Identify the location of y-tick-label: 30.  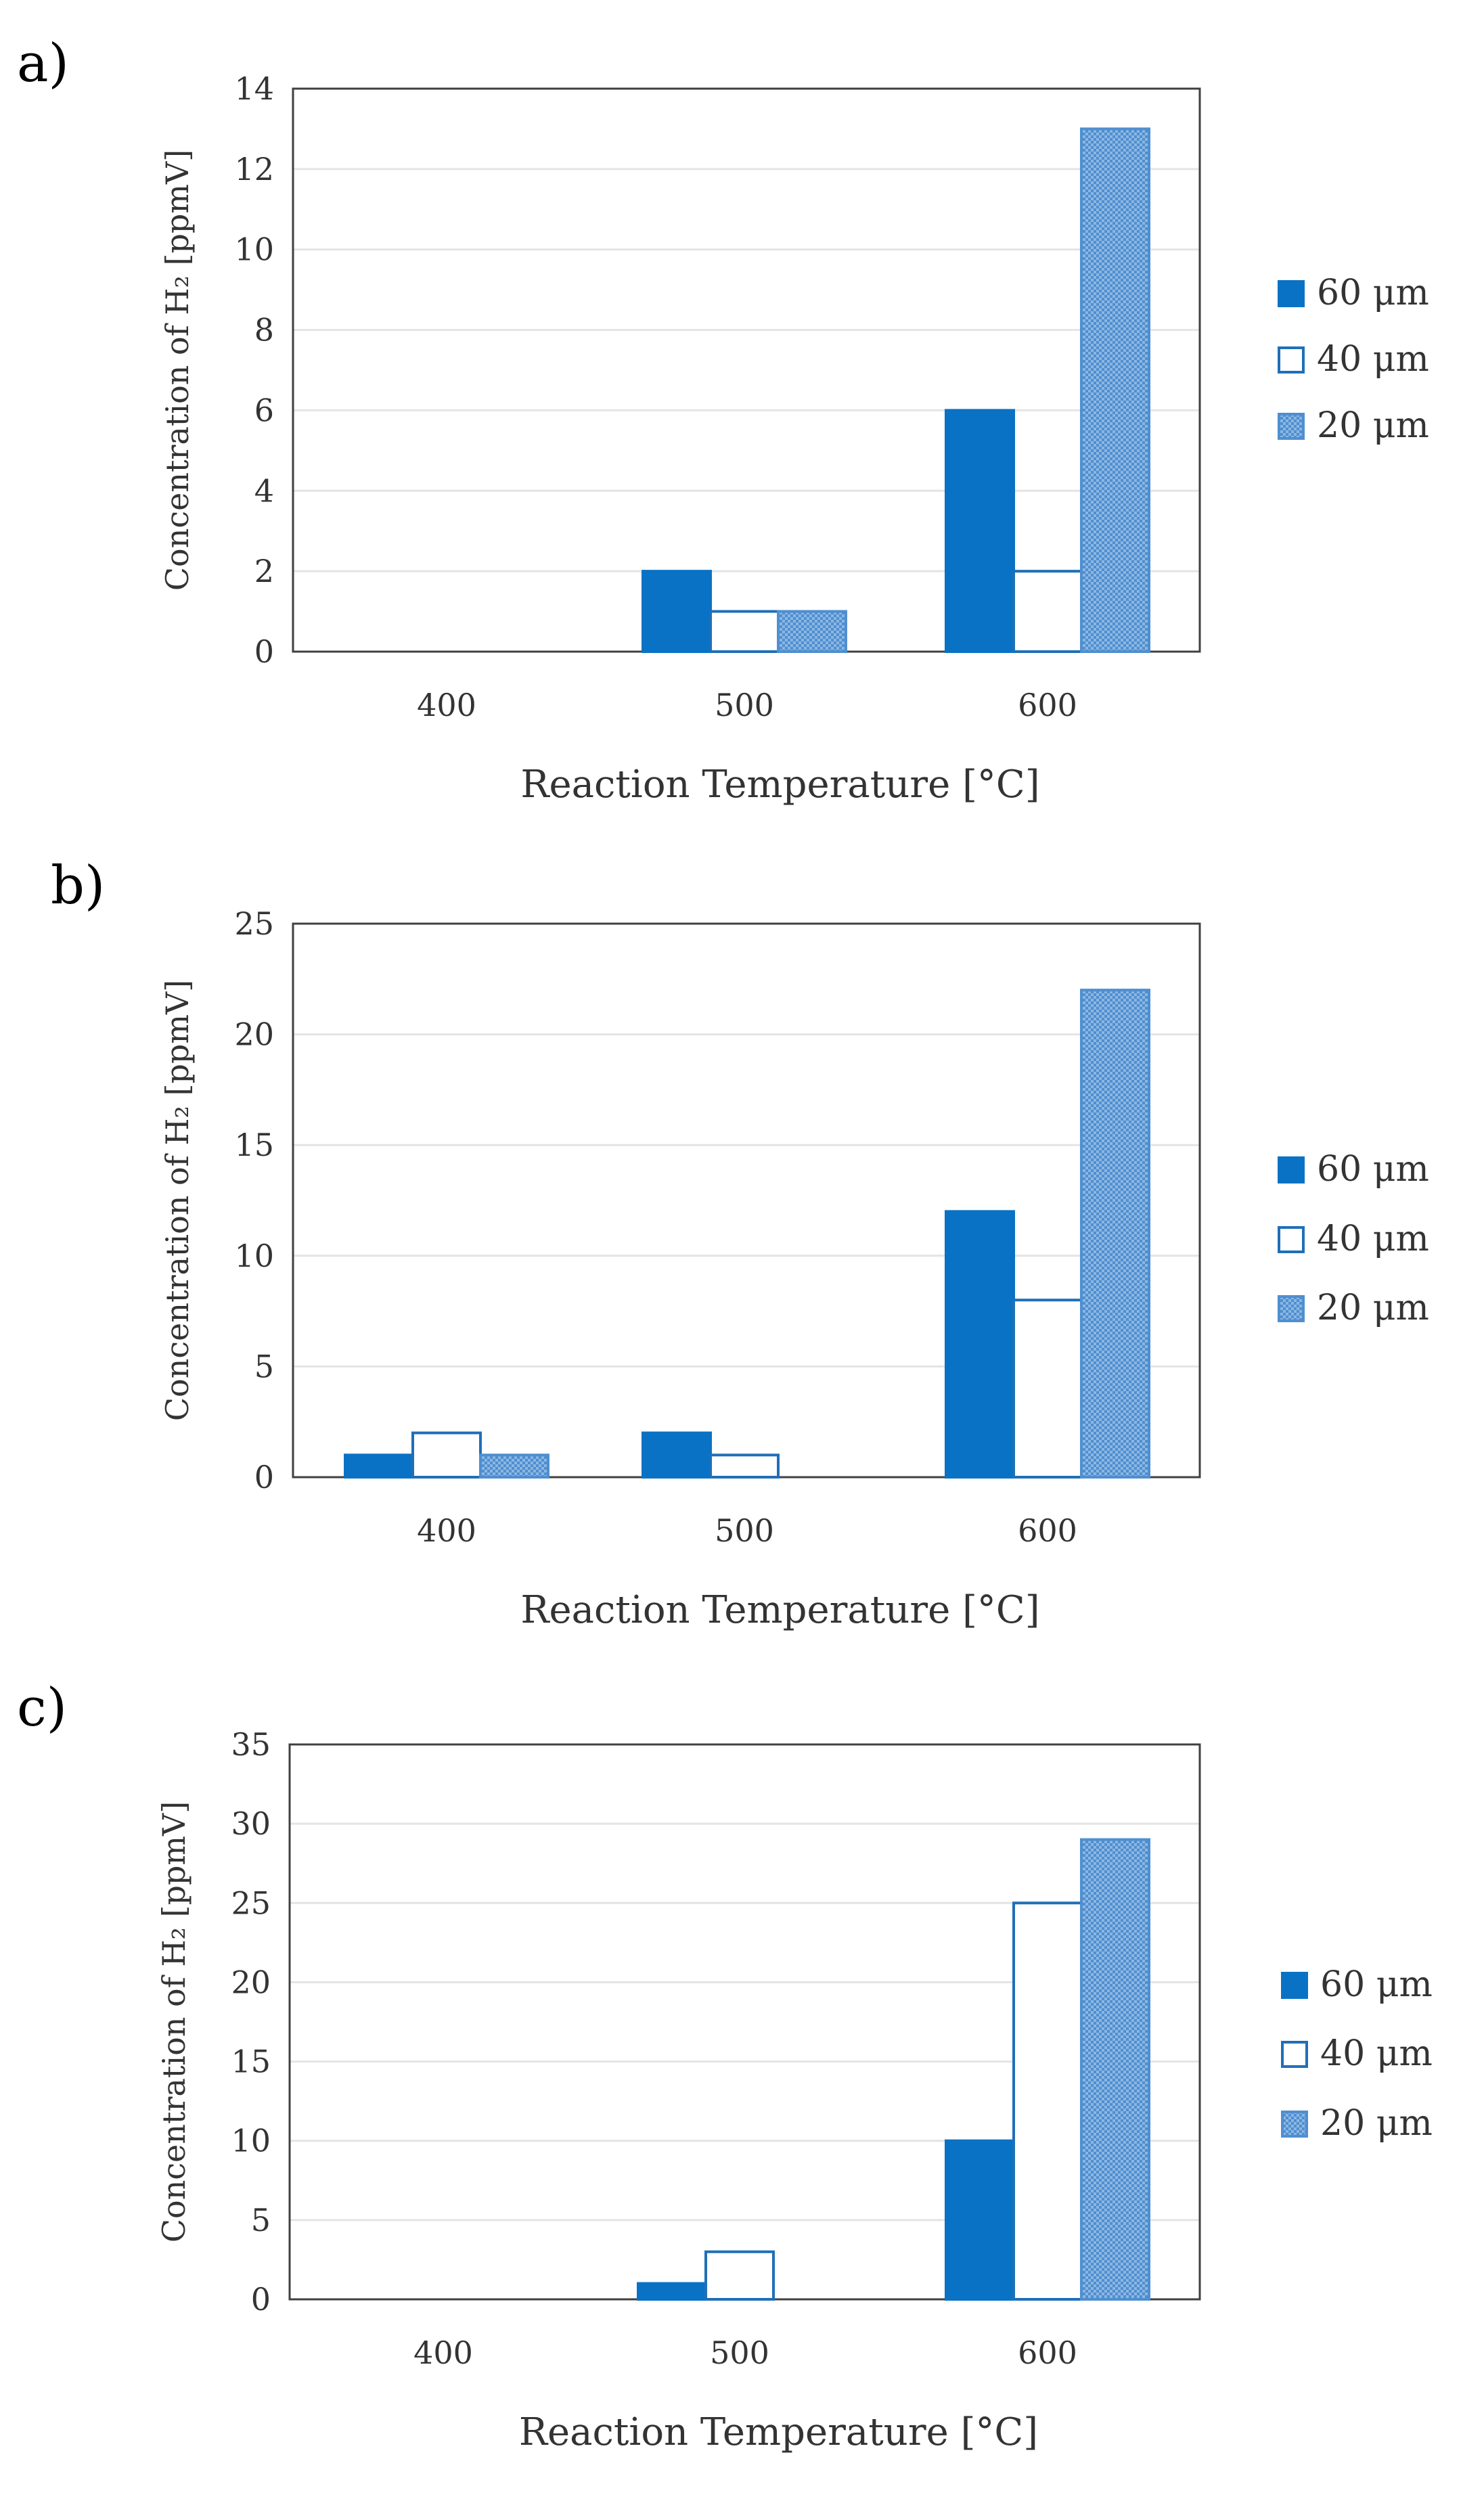
(251, 1823).